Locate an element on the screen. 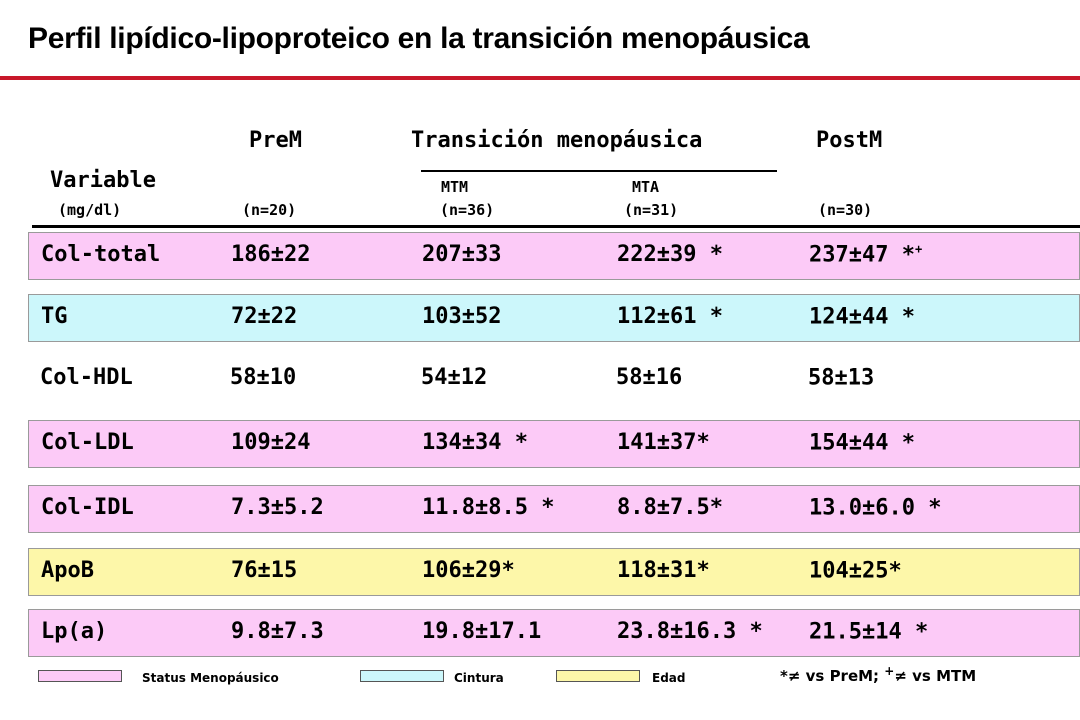  value-postm: 104±25* is located at coordinates (855, 571).